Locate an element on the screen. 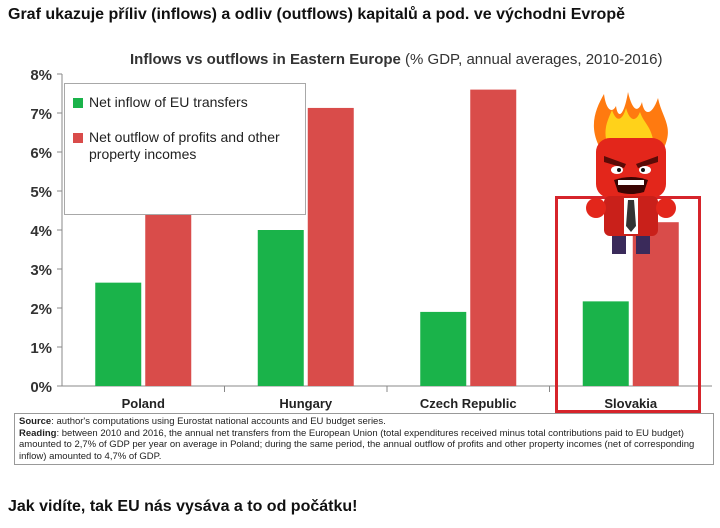 This screenshot has height=528, width=720. x-category-label: Hungary is located at coordinates (306, 403).